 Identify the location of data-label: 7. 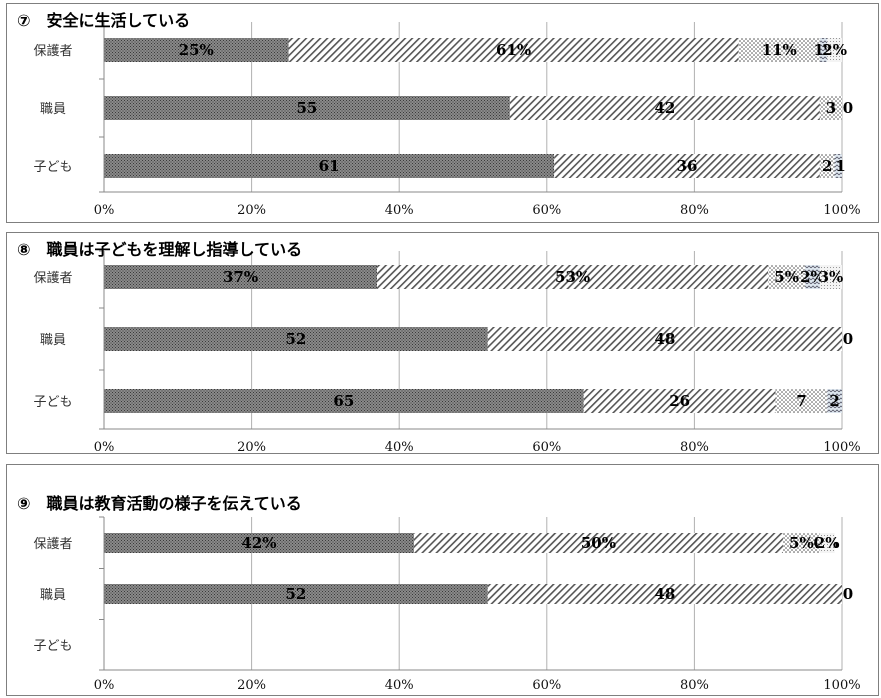
(801, 401).